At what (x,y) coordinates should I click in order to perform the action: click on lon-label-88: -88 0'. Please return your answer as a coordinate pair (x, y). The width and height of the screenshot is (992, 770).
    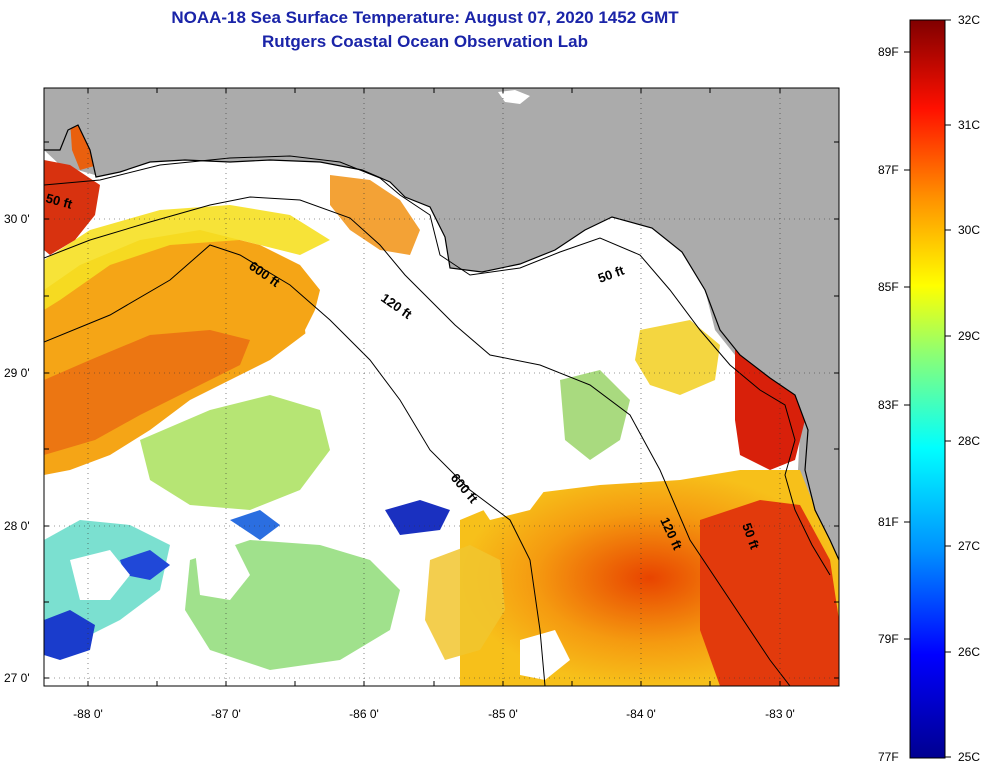
    Looking at the image, I should click on (88, 714).